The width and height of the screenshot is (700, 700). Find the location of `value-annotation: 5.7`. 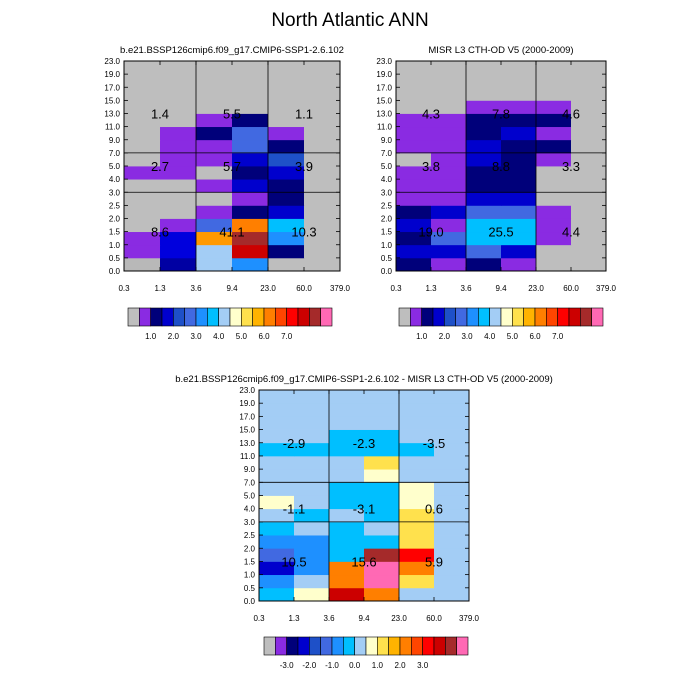

value-annotation: 5.7 is located at coordinates (232, 166).